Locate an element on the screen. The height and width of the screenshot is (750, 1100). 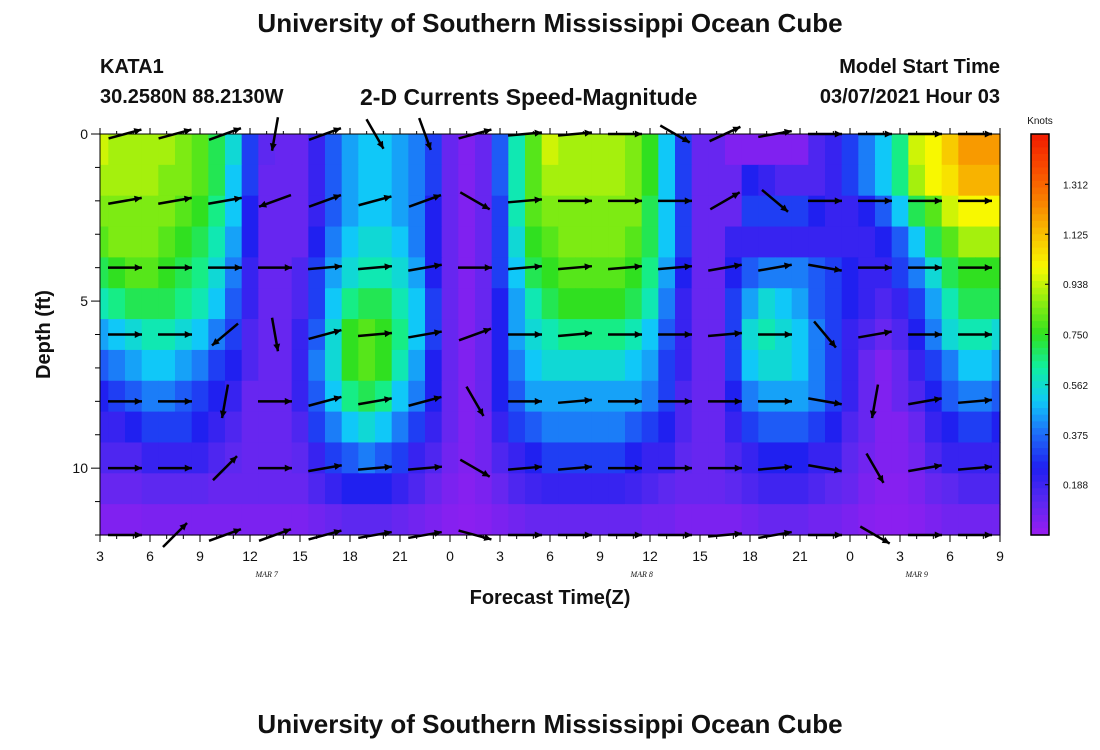
colorbar-tick-label: 0.750 is located at coordinates (1075, 336).